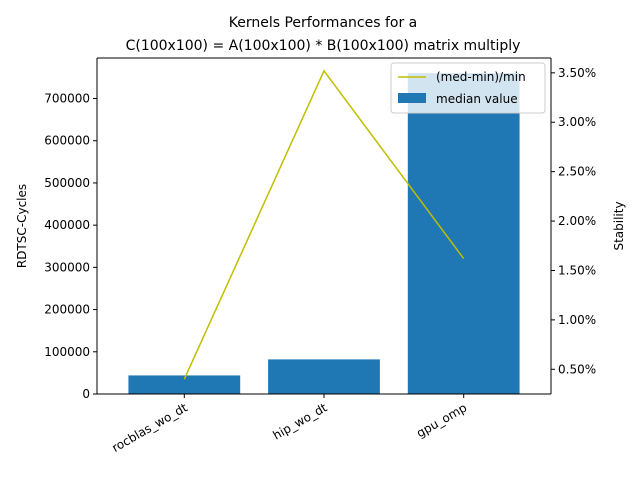 Image resolution: width=640 pixels, height=480 pixels. What do you see at coordinates (577, 122) in the screenshot?
I see `y2-tick-label: 3.00%` at bounding box center [577, 122].